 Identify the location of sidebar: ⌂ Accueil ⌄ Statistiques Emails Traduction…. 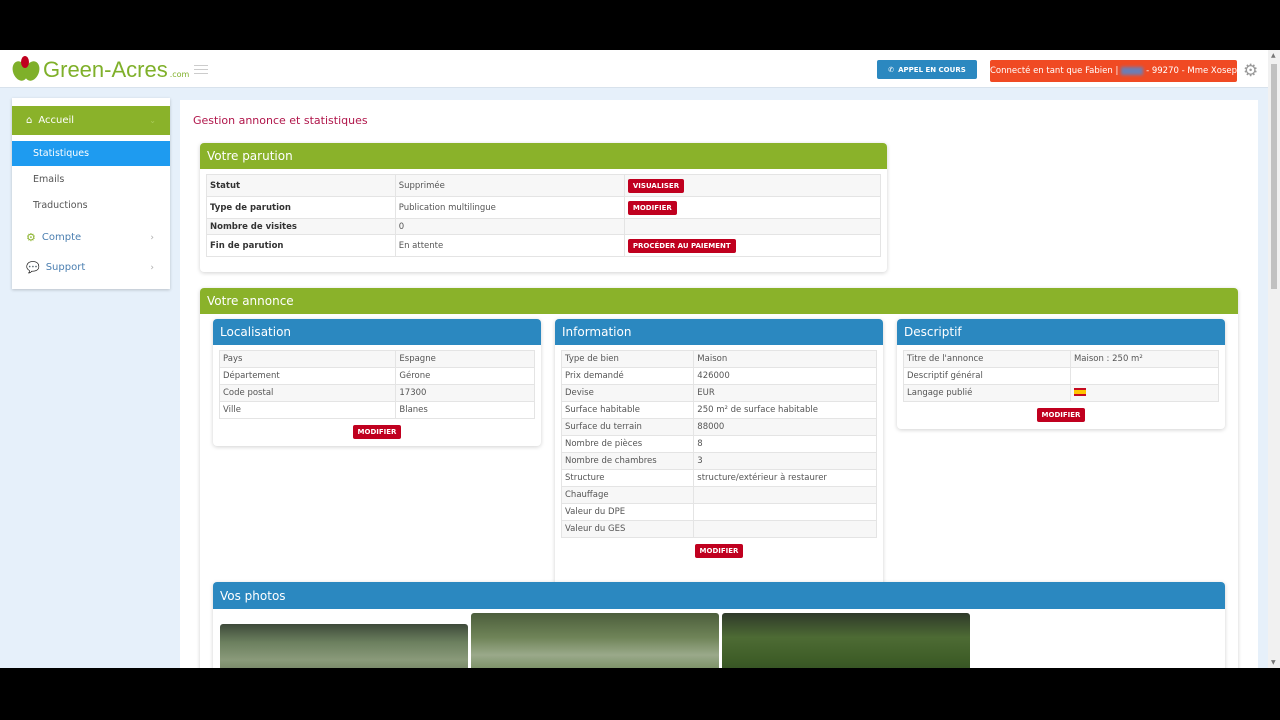
(91, 193).